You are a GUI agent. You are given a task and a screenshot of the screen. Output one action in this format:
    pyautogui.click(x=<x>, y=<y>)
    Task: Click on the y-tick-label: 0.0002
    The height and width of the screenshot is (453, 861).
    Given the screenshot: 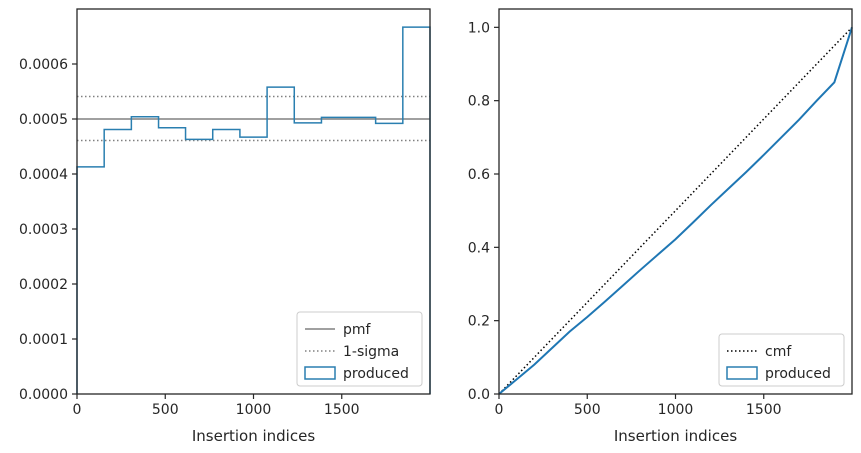 What is the action you would take?
    pyautogui.click(x=43, y=285)
    